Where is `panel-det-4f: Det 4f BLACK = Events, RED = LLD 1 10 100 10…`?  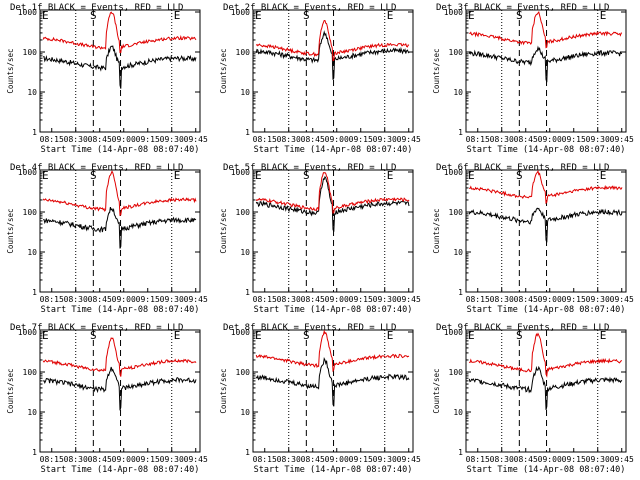
panel-det-4f: Det 4f BLACK = Events, RED = LLD 1 10 100 10… is located at coordinates (107, 239).